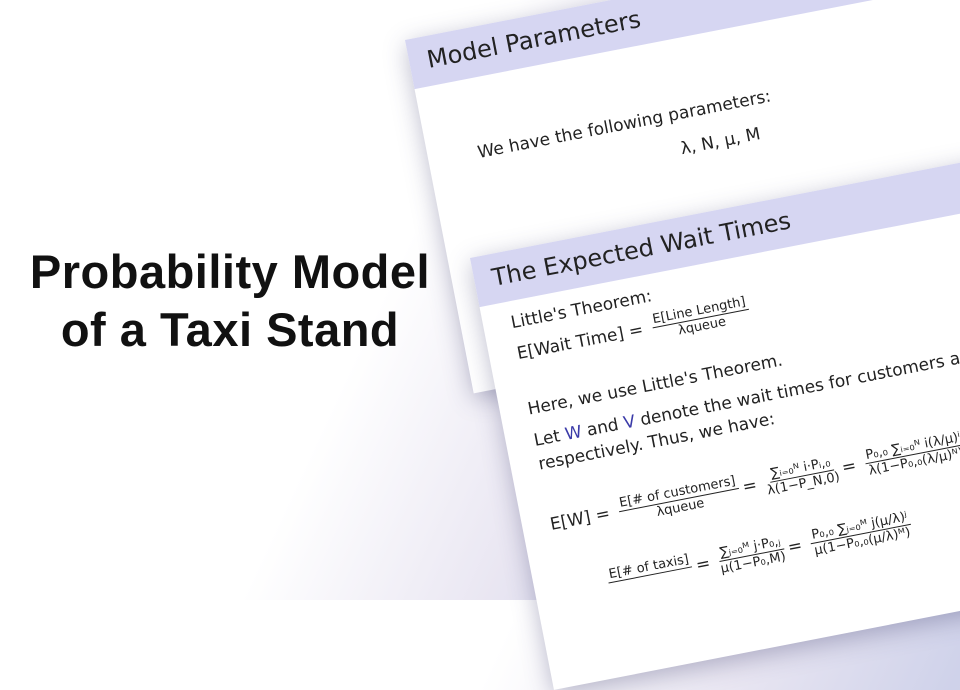  I want to click on text-part: and, so click(603, 427).